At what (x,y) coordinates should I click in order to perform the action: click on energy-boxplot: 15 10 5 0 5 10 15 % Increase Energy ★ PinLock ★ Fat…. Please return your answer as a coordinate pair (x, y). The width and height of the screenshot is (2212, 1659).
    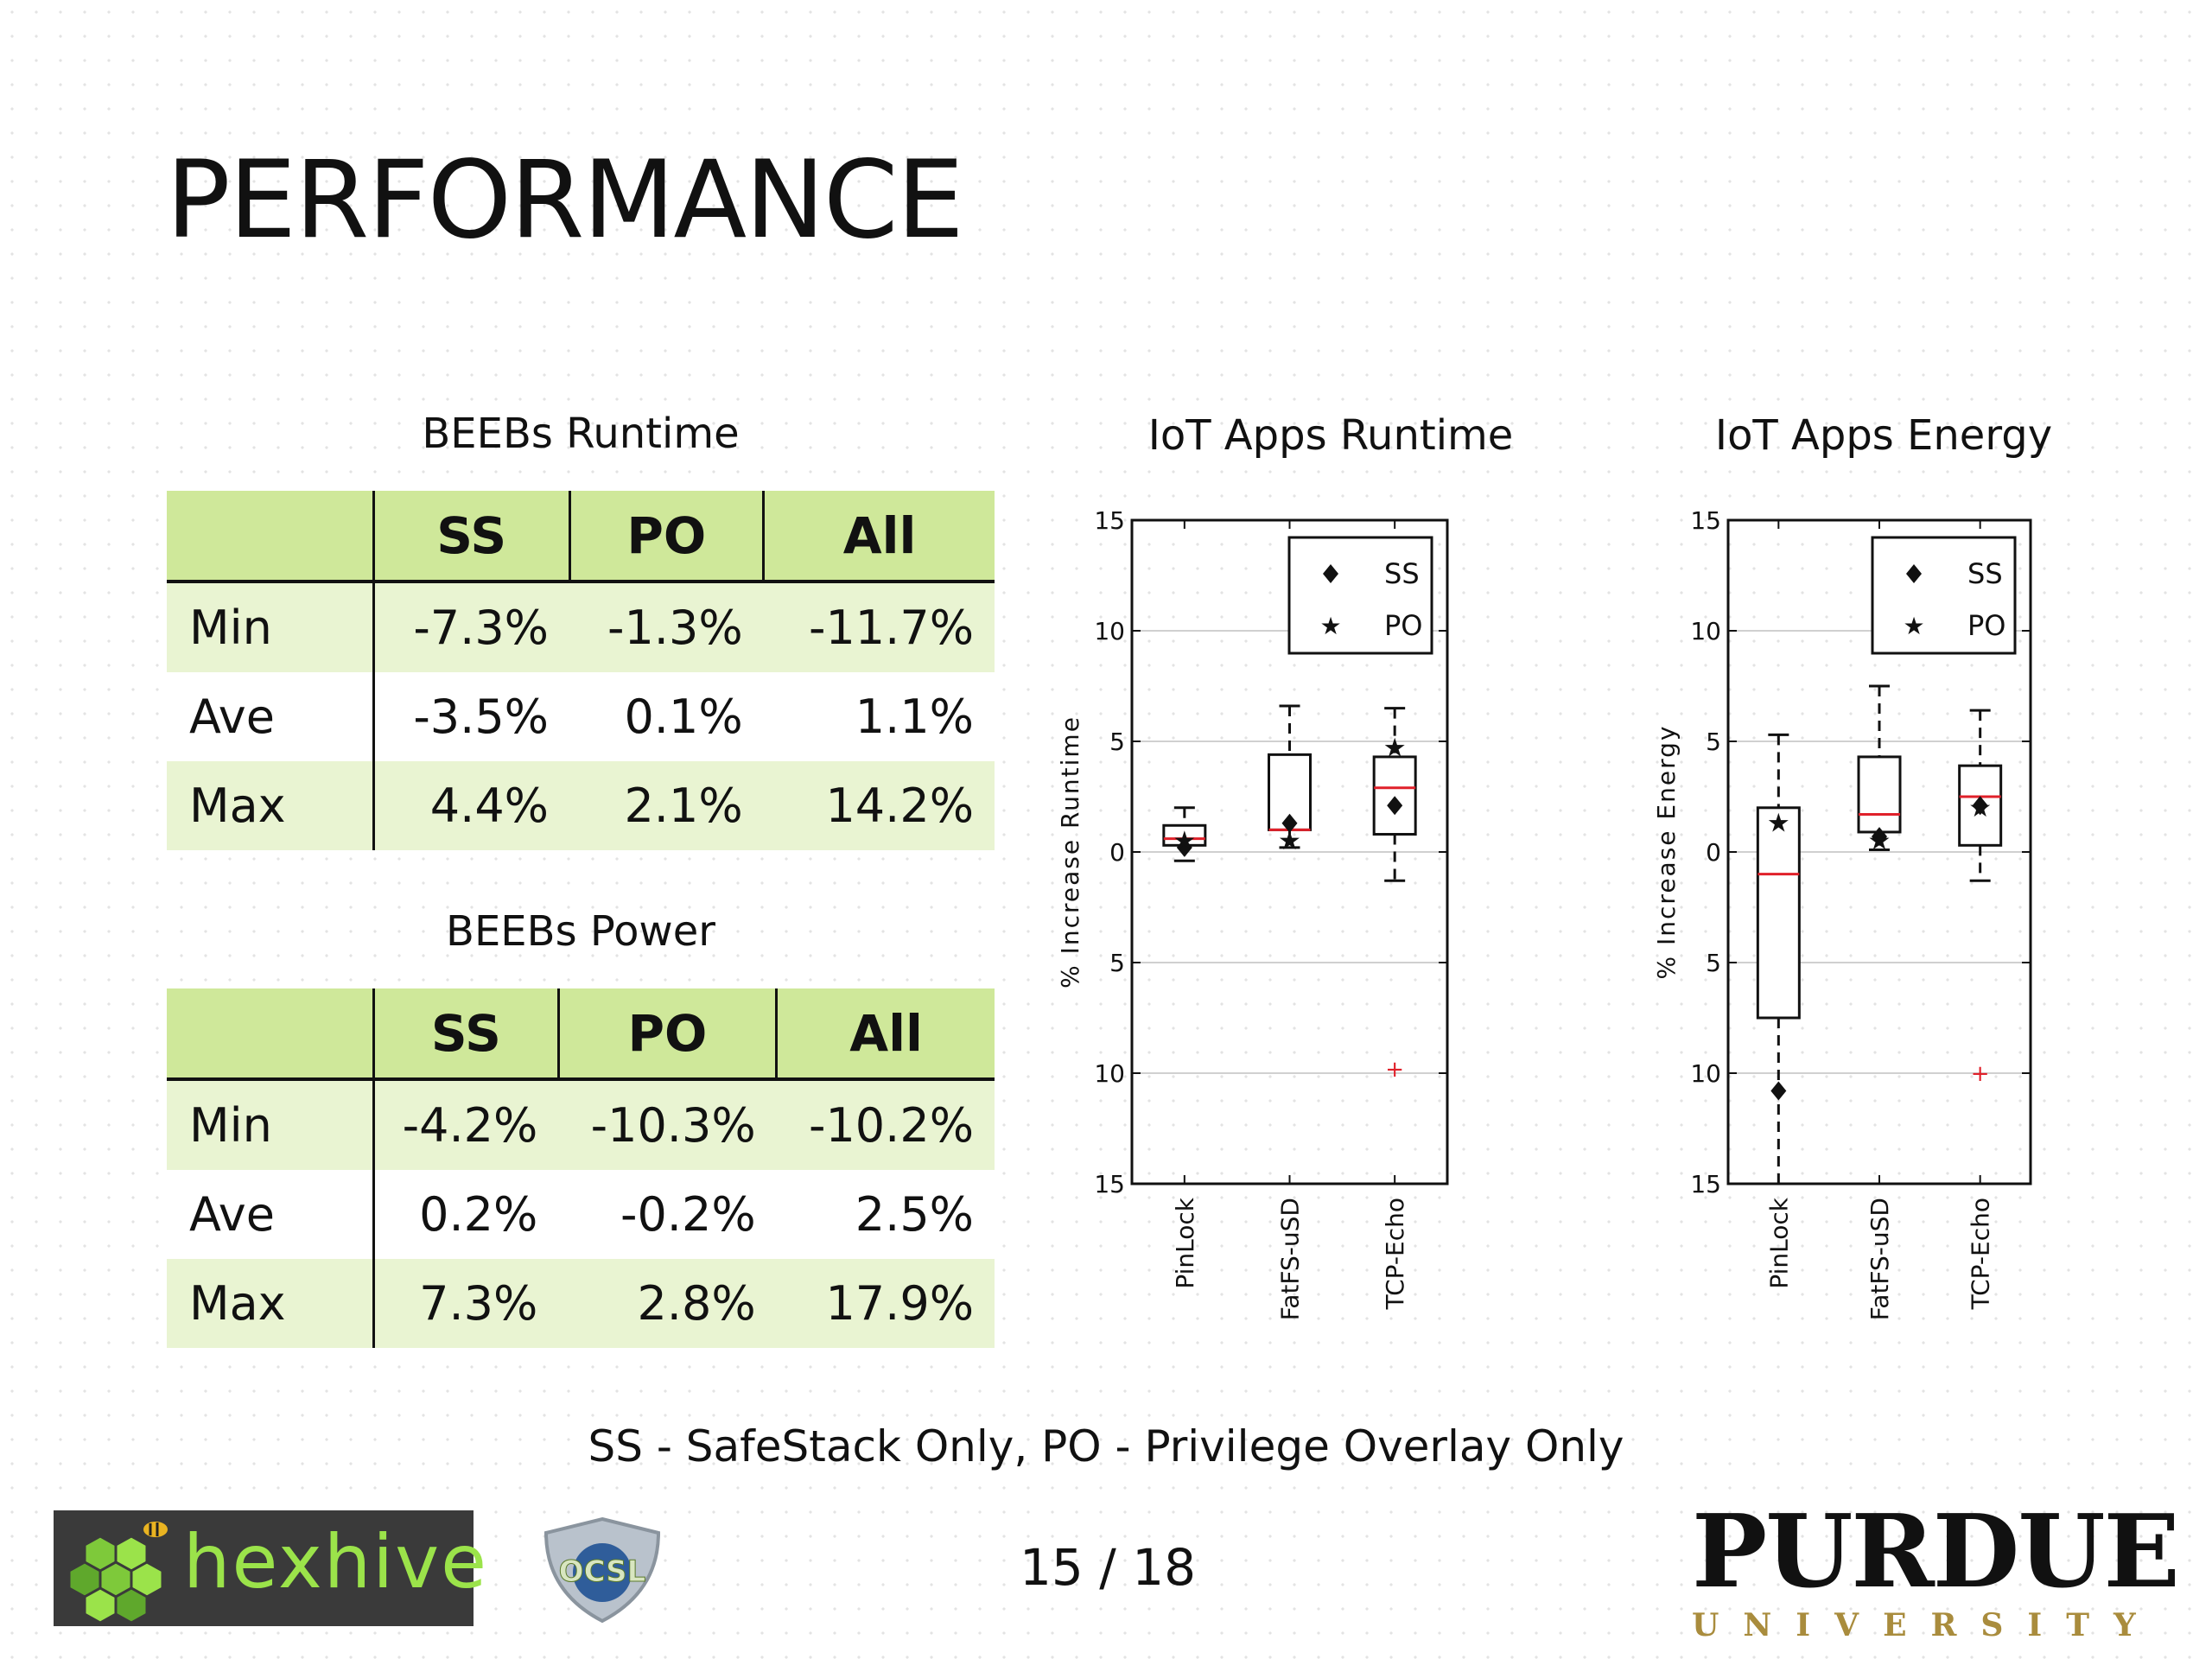
    Looking at the image, I should click on (1842, 913).